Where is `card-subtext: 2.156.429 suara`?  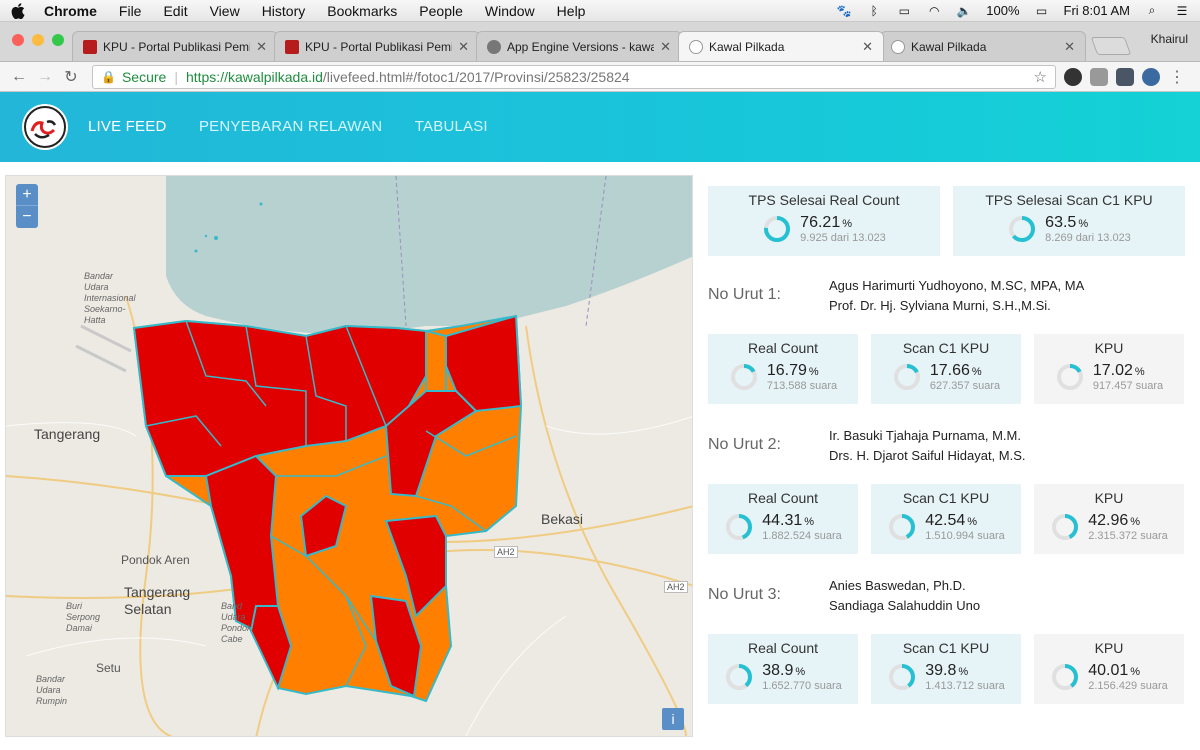
card-subtext: 2.156.429 suara is located at coordinates (1128, 686).